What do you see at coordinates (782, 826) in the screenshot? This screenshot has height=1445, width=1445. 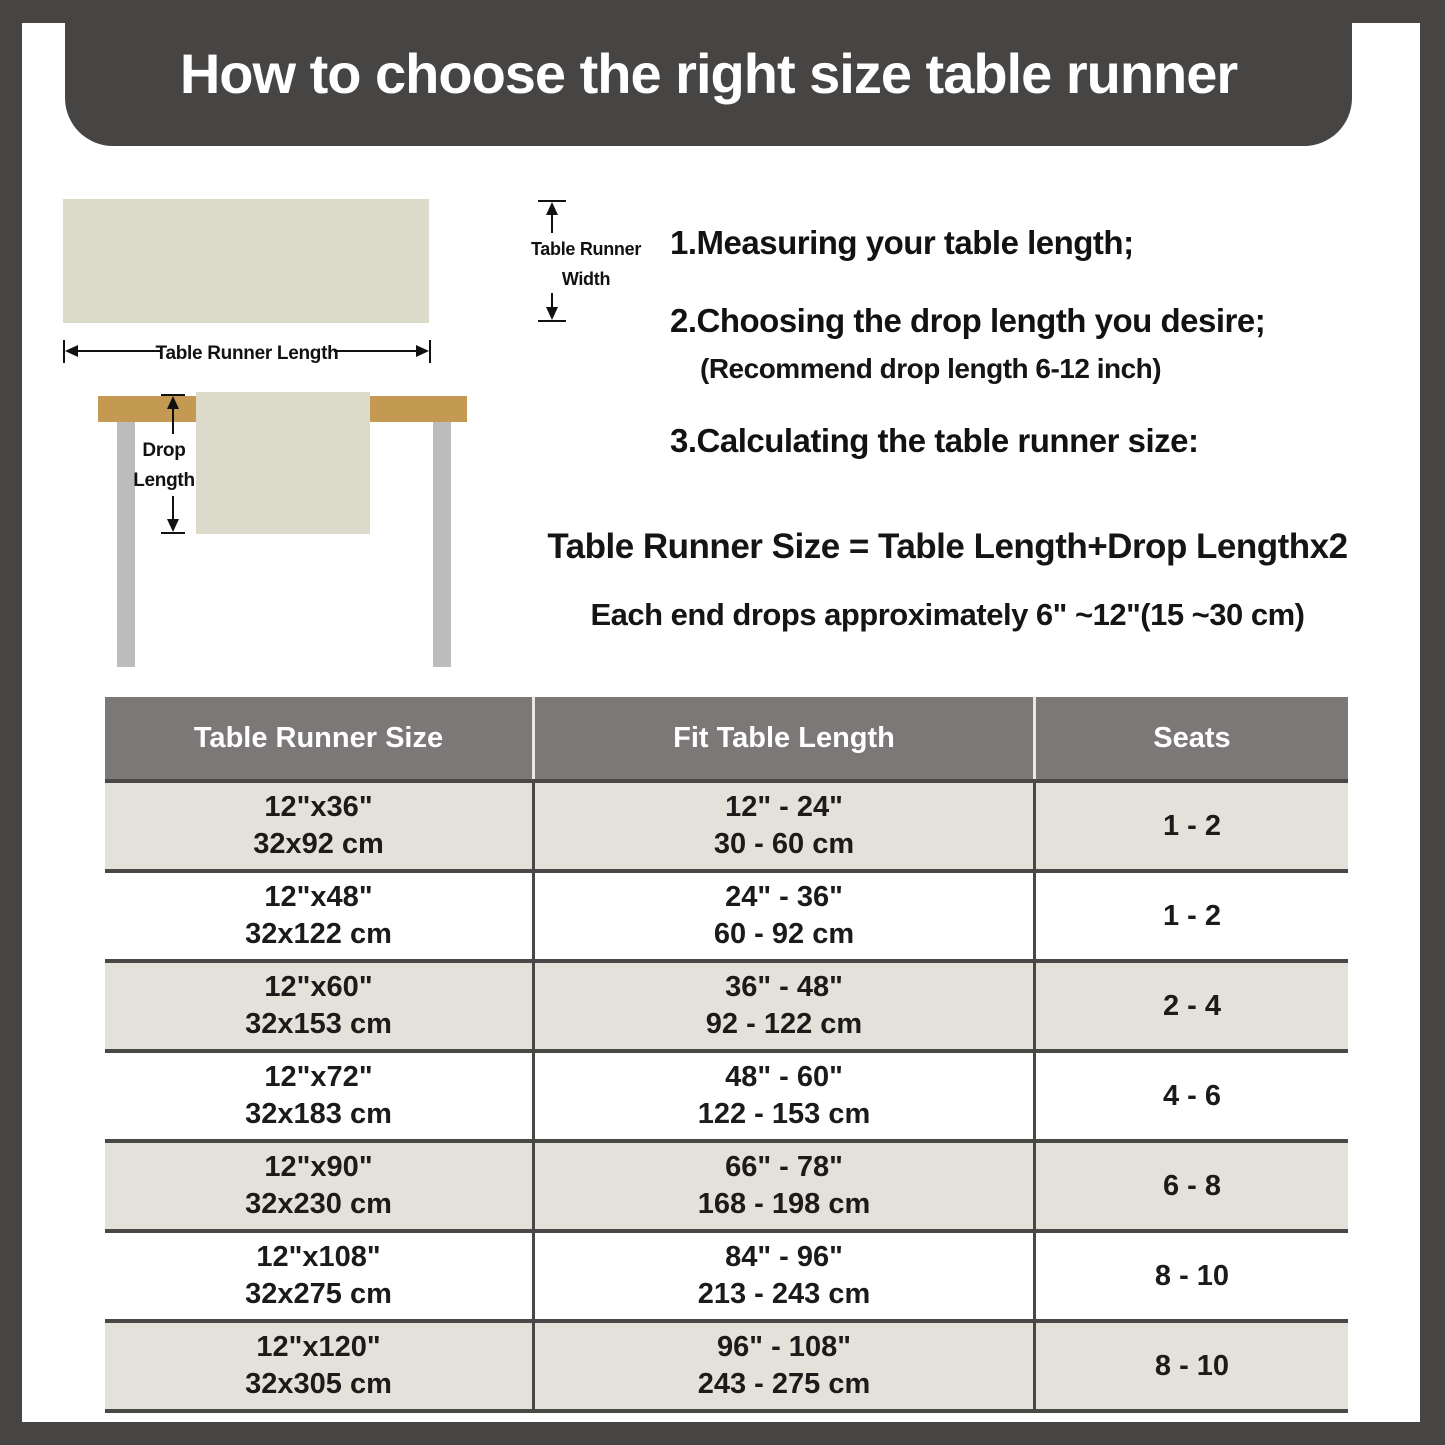 I see `cell-fit-length: 12" - 24" 30 - 60 cm` at bounding box center [782, 826].